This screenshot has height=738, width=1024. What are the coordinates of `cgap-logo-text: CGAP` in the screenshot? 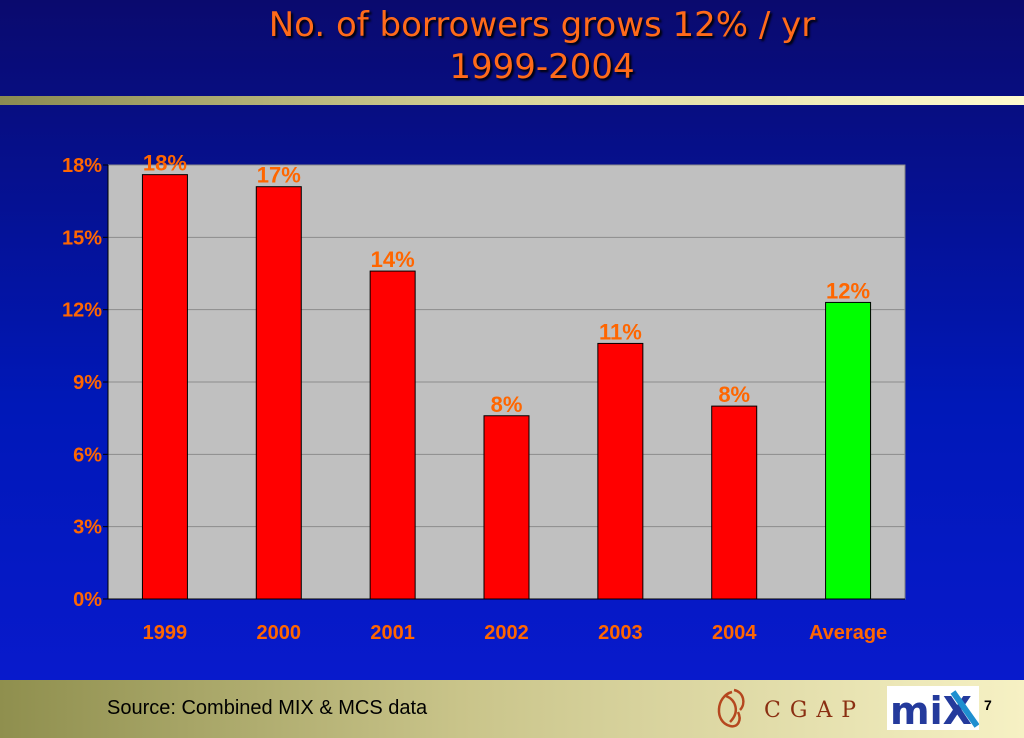 It's located at (814, 710).